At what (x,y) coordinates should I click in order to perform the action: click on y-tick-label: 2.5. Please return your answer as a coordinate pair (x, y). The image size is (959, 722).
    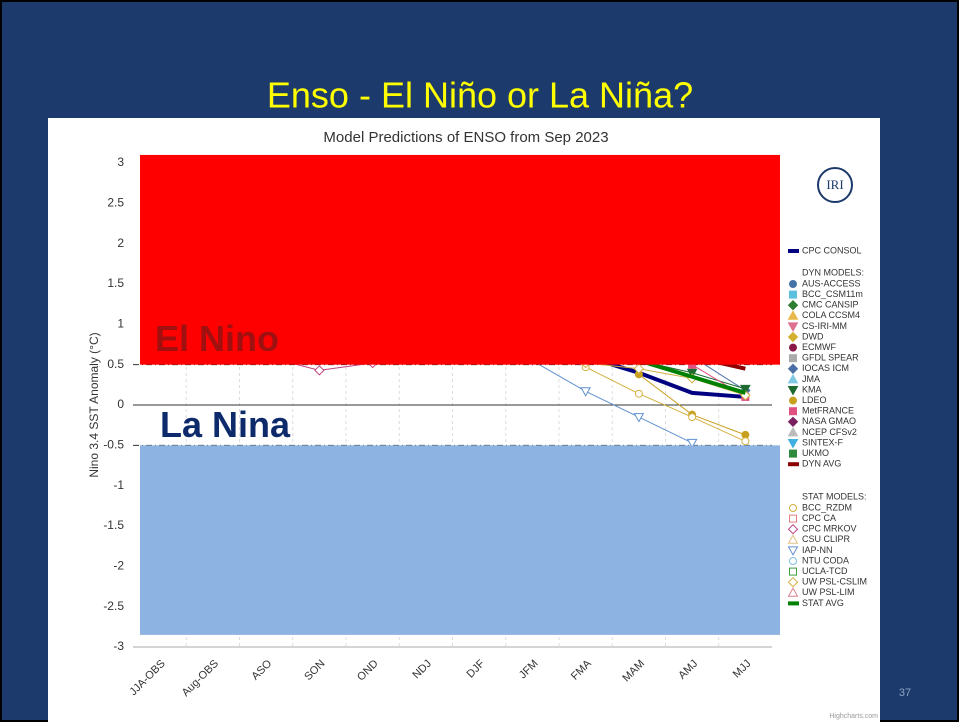
    Looking at the image, I should click on (115, 203).